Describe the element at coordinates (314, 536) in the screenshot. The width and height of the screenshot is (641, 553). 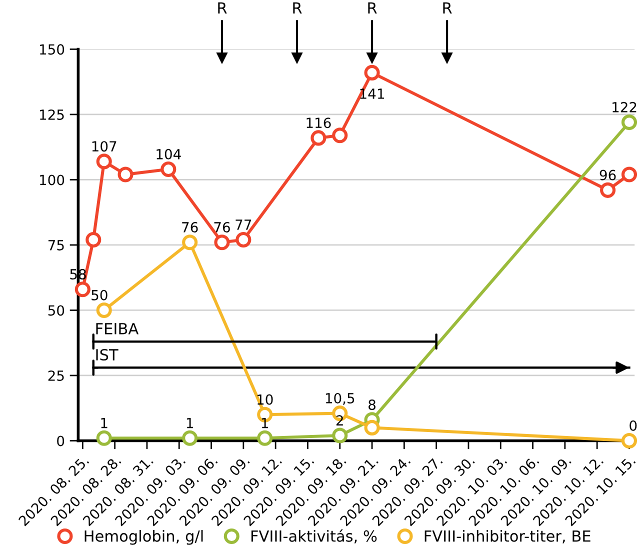
I see `legend-label: FVIII-aktivitás, %` at that location.